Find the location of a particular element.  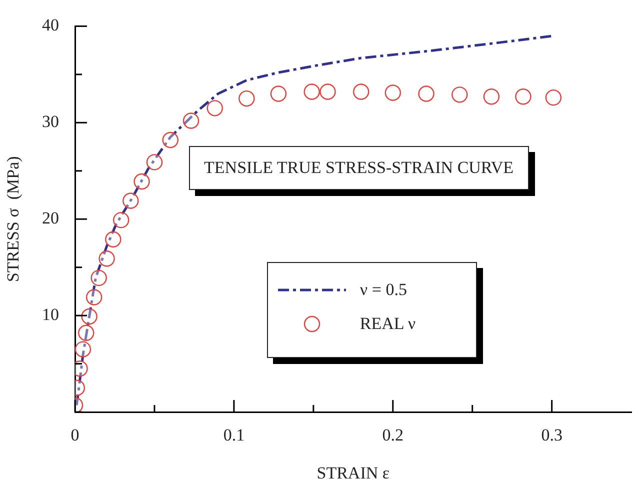

legend-label: REAL ν is located at coordinates (388, 324).